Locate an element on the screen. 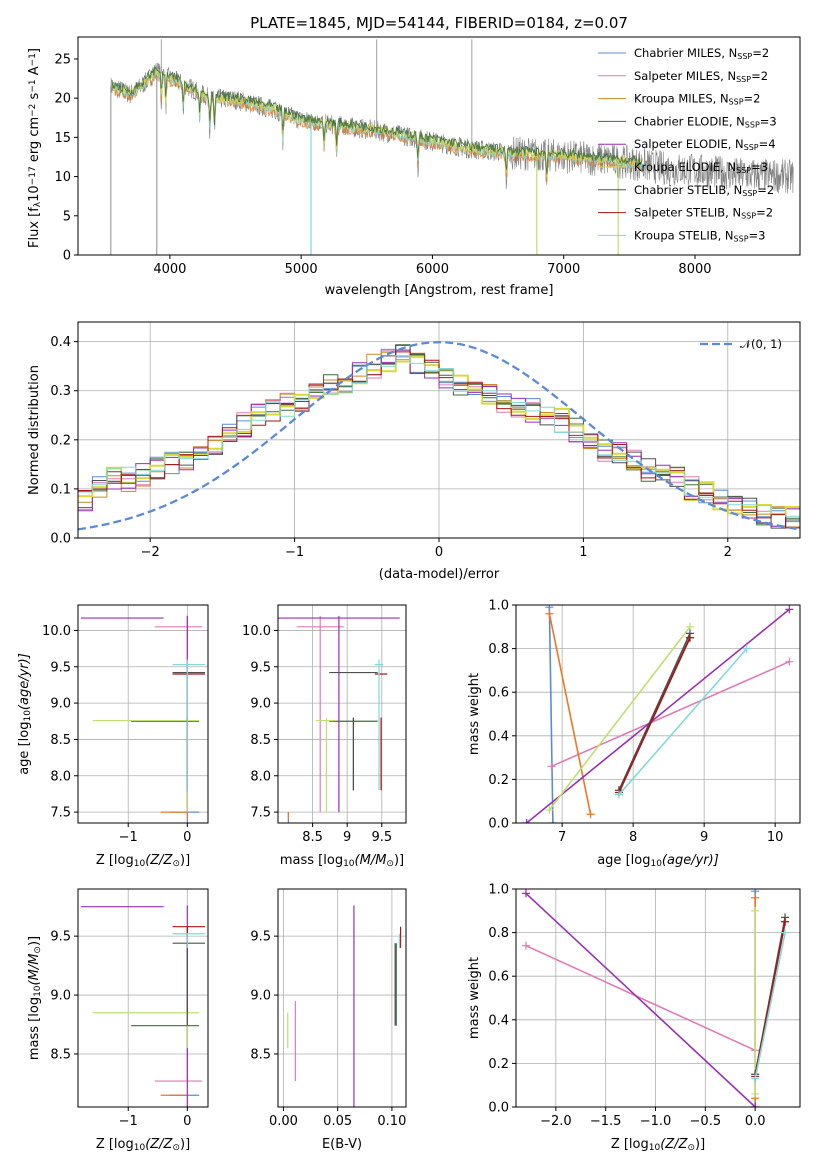 The width and height of the screenshot is (819, 1170). y-axis-label-part: erg cm is located at coordinates (34, 141).